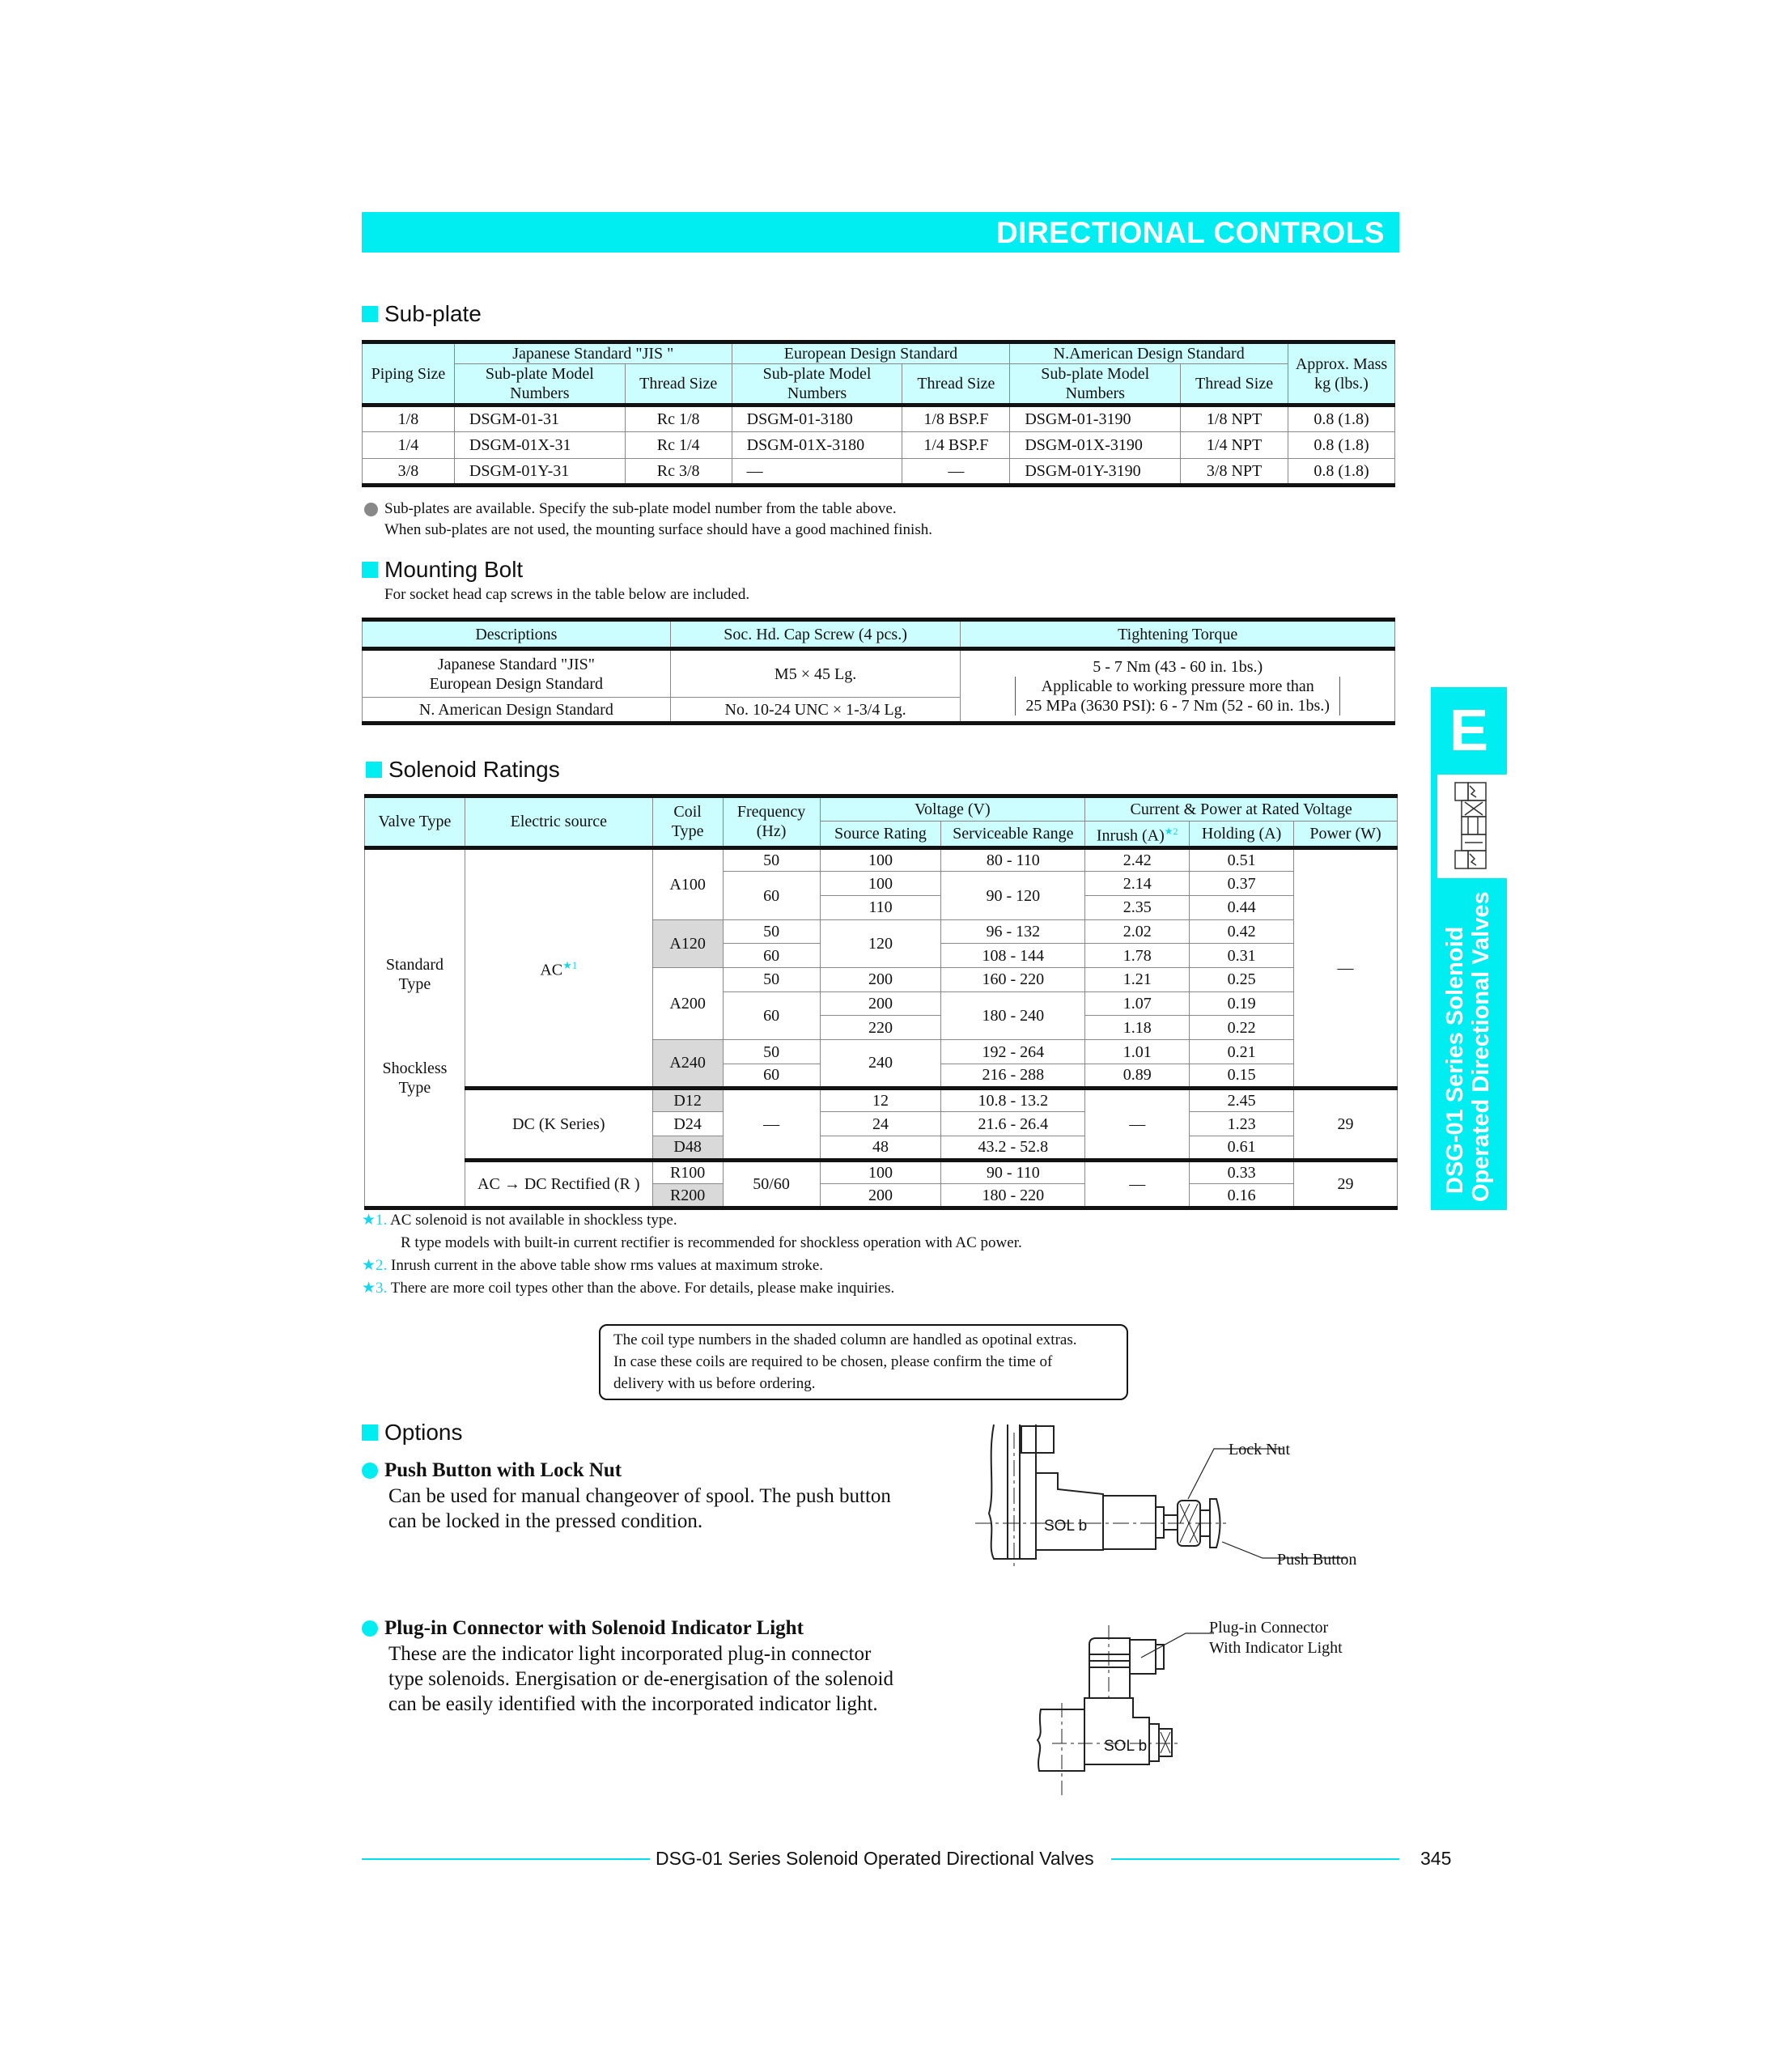 Image resolution: width=1774 pixels, height=2072 pixels. What do you see at coordinates (952, 809) in the screenshot?
I see `header-voltage: Voltage (V)` at bounding box center [952, 809].